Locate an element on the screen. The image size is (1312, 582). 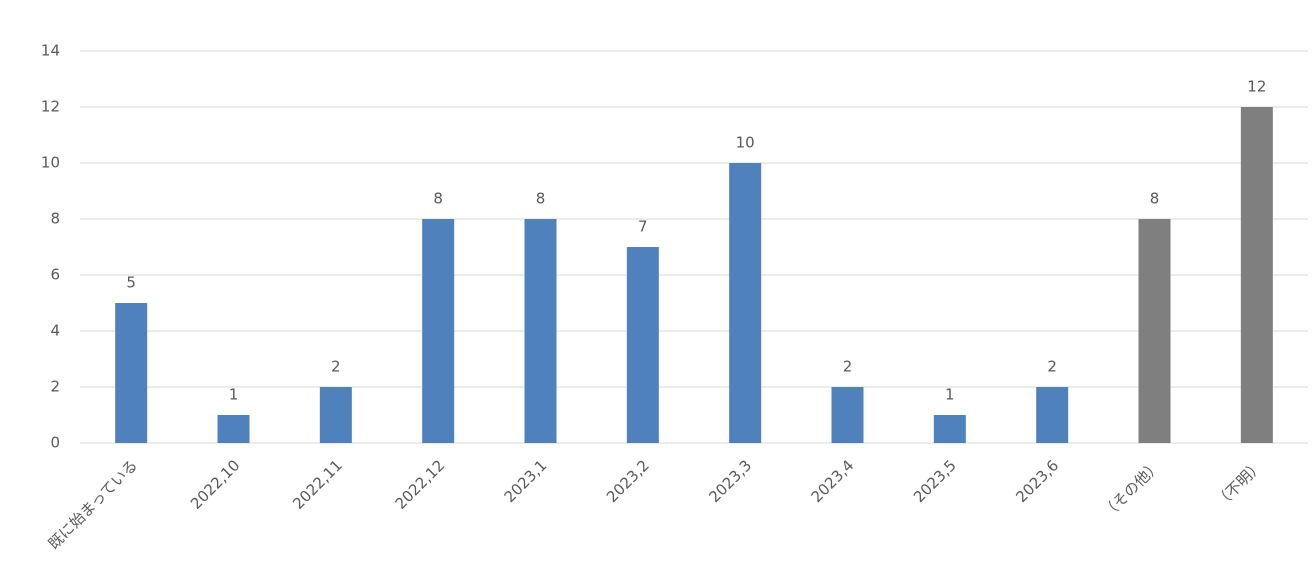
x-tick-label: 2023,4 is located at coordinates (833, 481).